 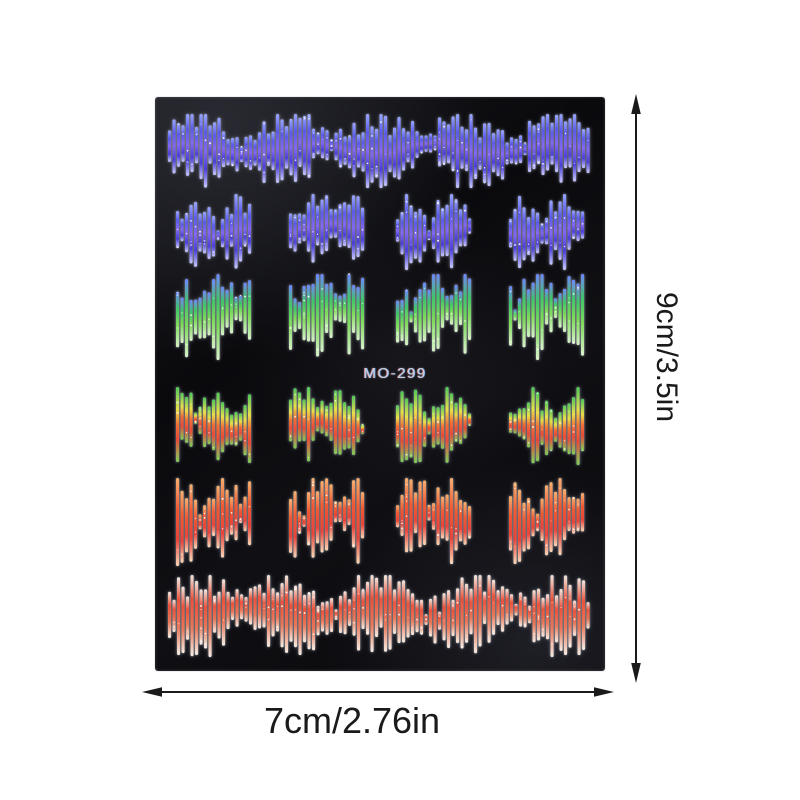 What do you see at coordinates (395, 373) in the screenshot?
I see `sheet-code-label: MO-299` at bounding box center [395, 373].